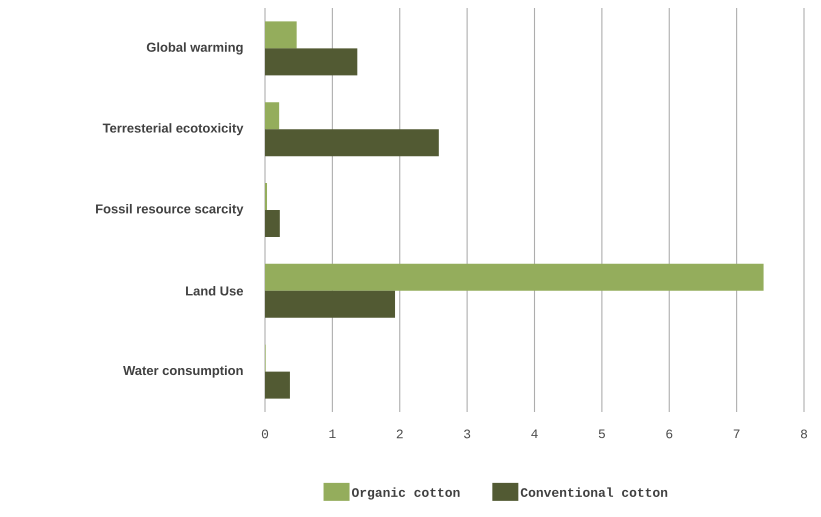  I want to click on y-tick-label: Fossil resource scarcity, so click(170, 210).